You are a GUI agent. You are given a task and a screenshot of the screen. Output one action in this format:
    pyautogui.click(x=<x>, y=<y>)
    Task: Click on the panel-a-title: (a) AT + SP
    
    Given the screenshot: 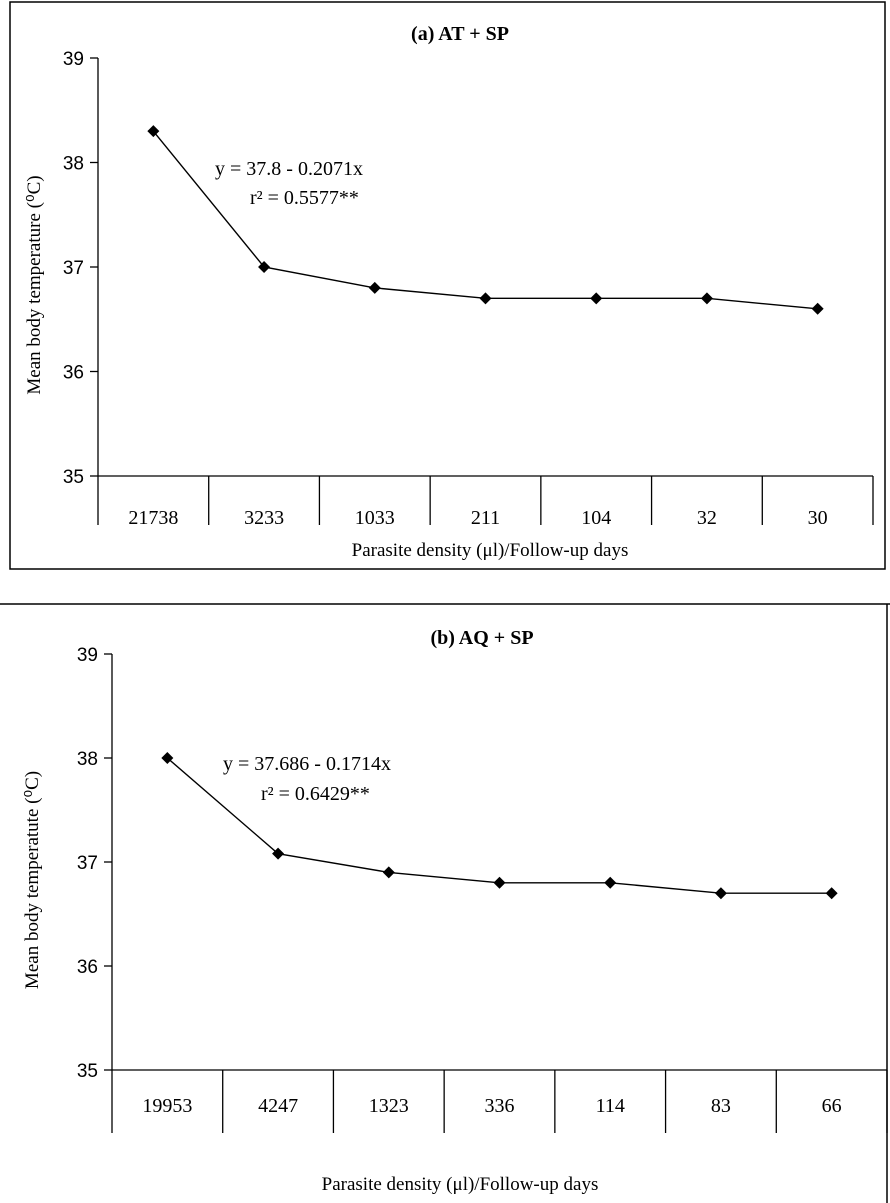 What is the action you would take?
    pyautogui.click(x=460, y=34)
    